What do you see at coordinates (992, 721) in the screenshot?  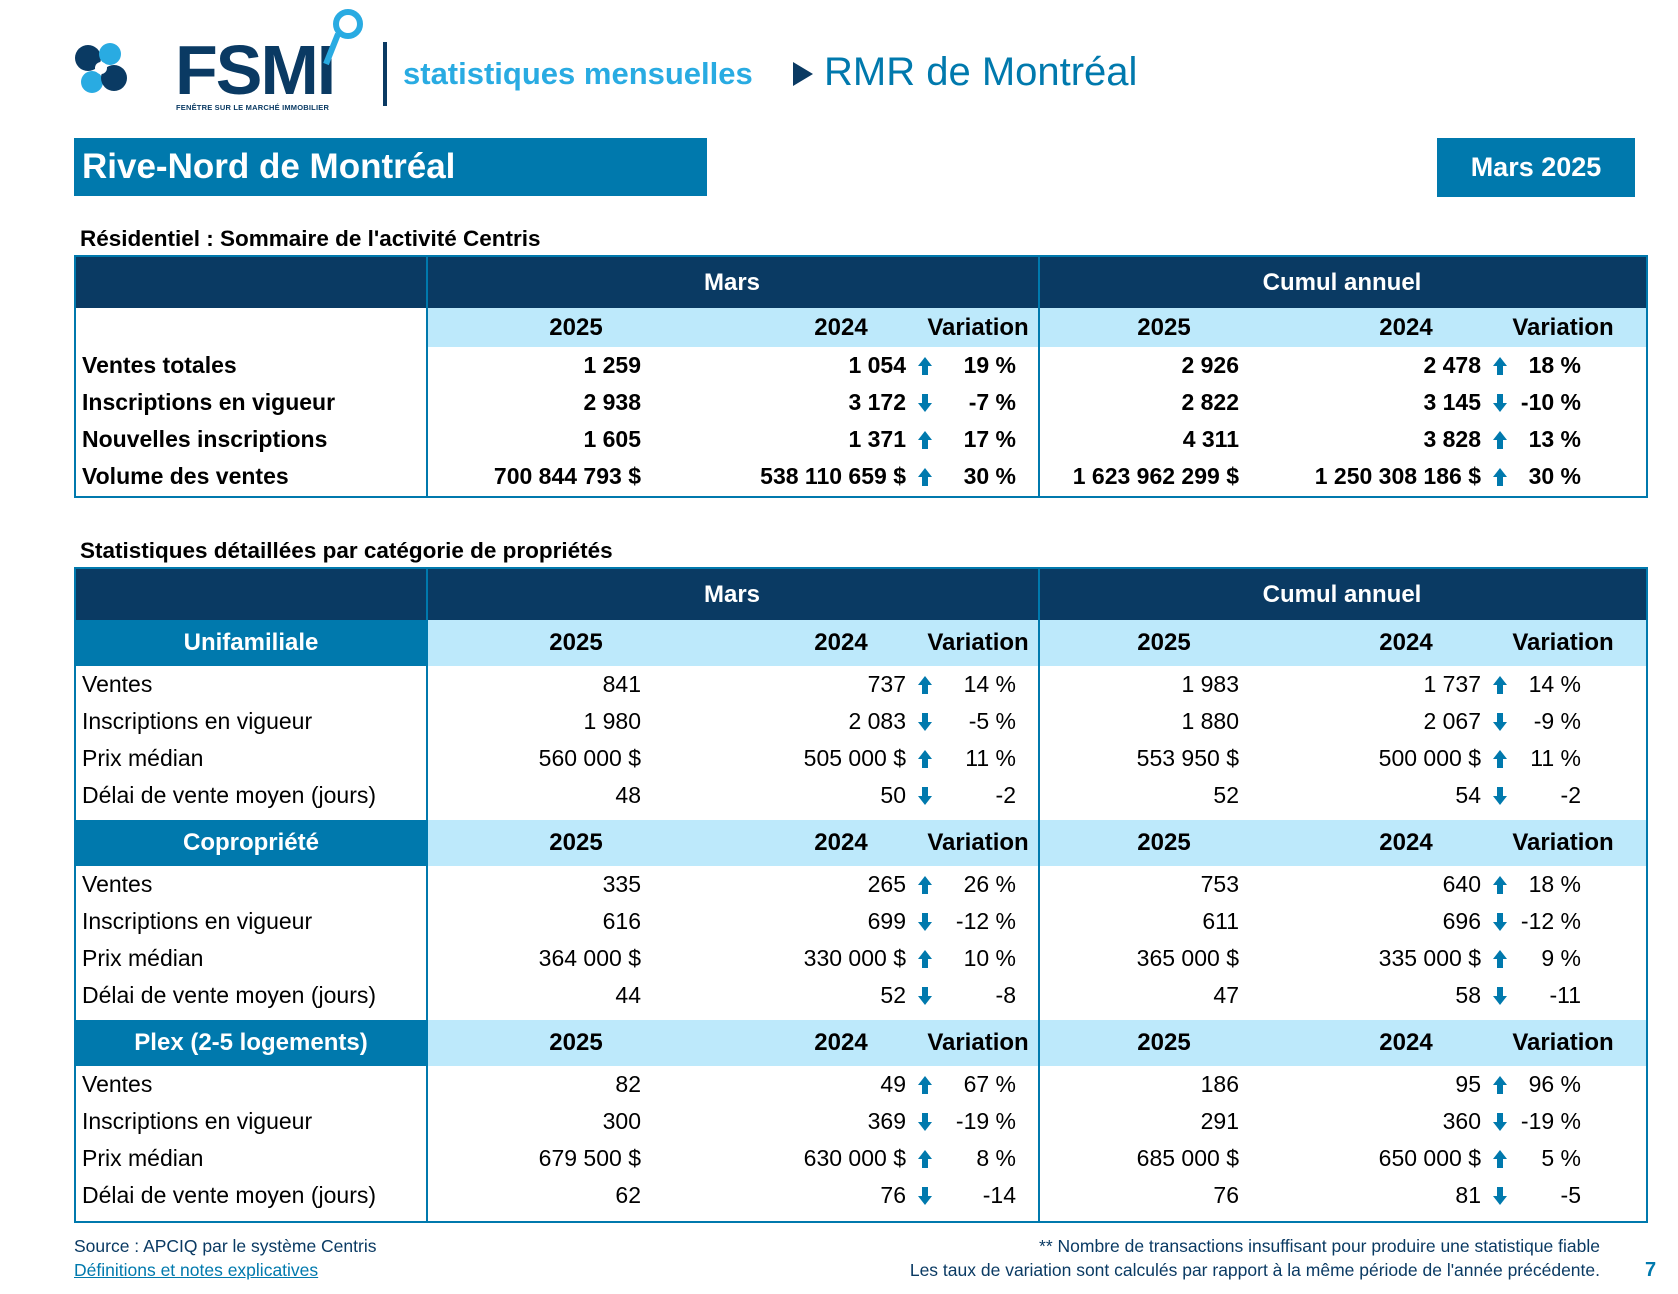 I see `month-variation: -5 %` at bounding box center [992, 721].